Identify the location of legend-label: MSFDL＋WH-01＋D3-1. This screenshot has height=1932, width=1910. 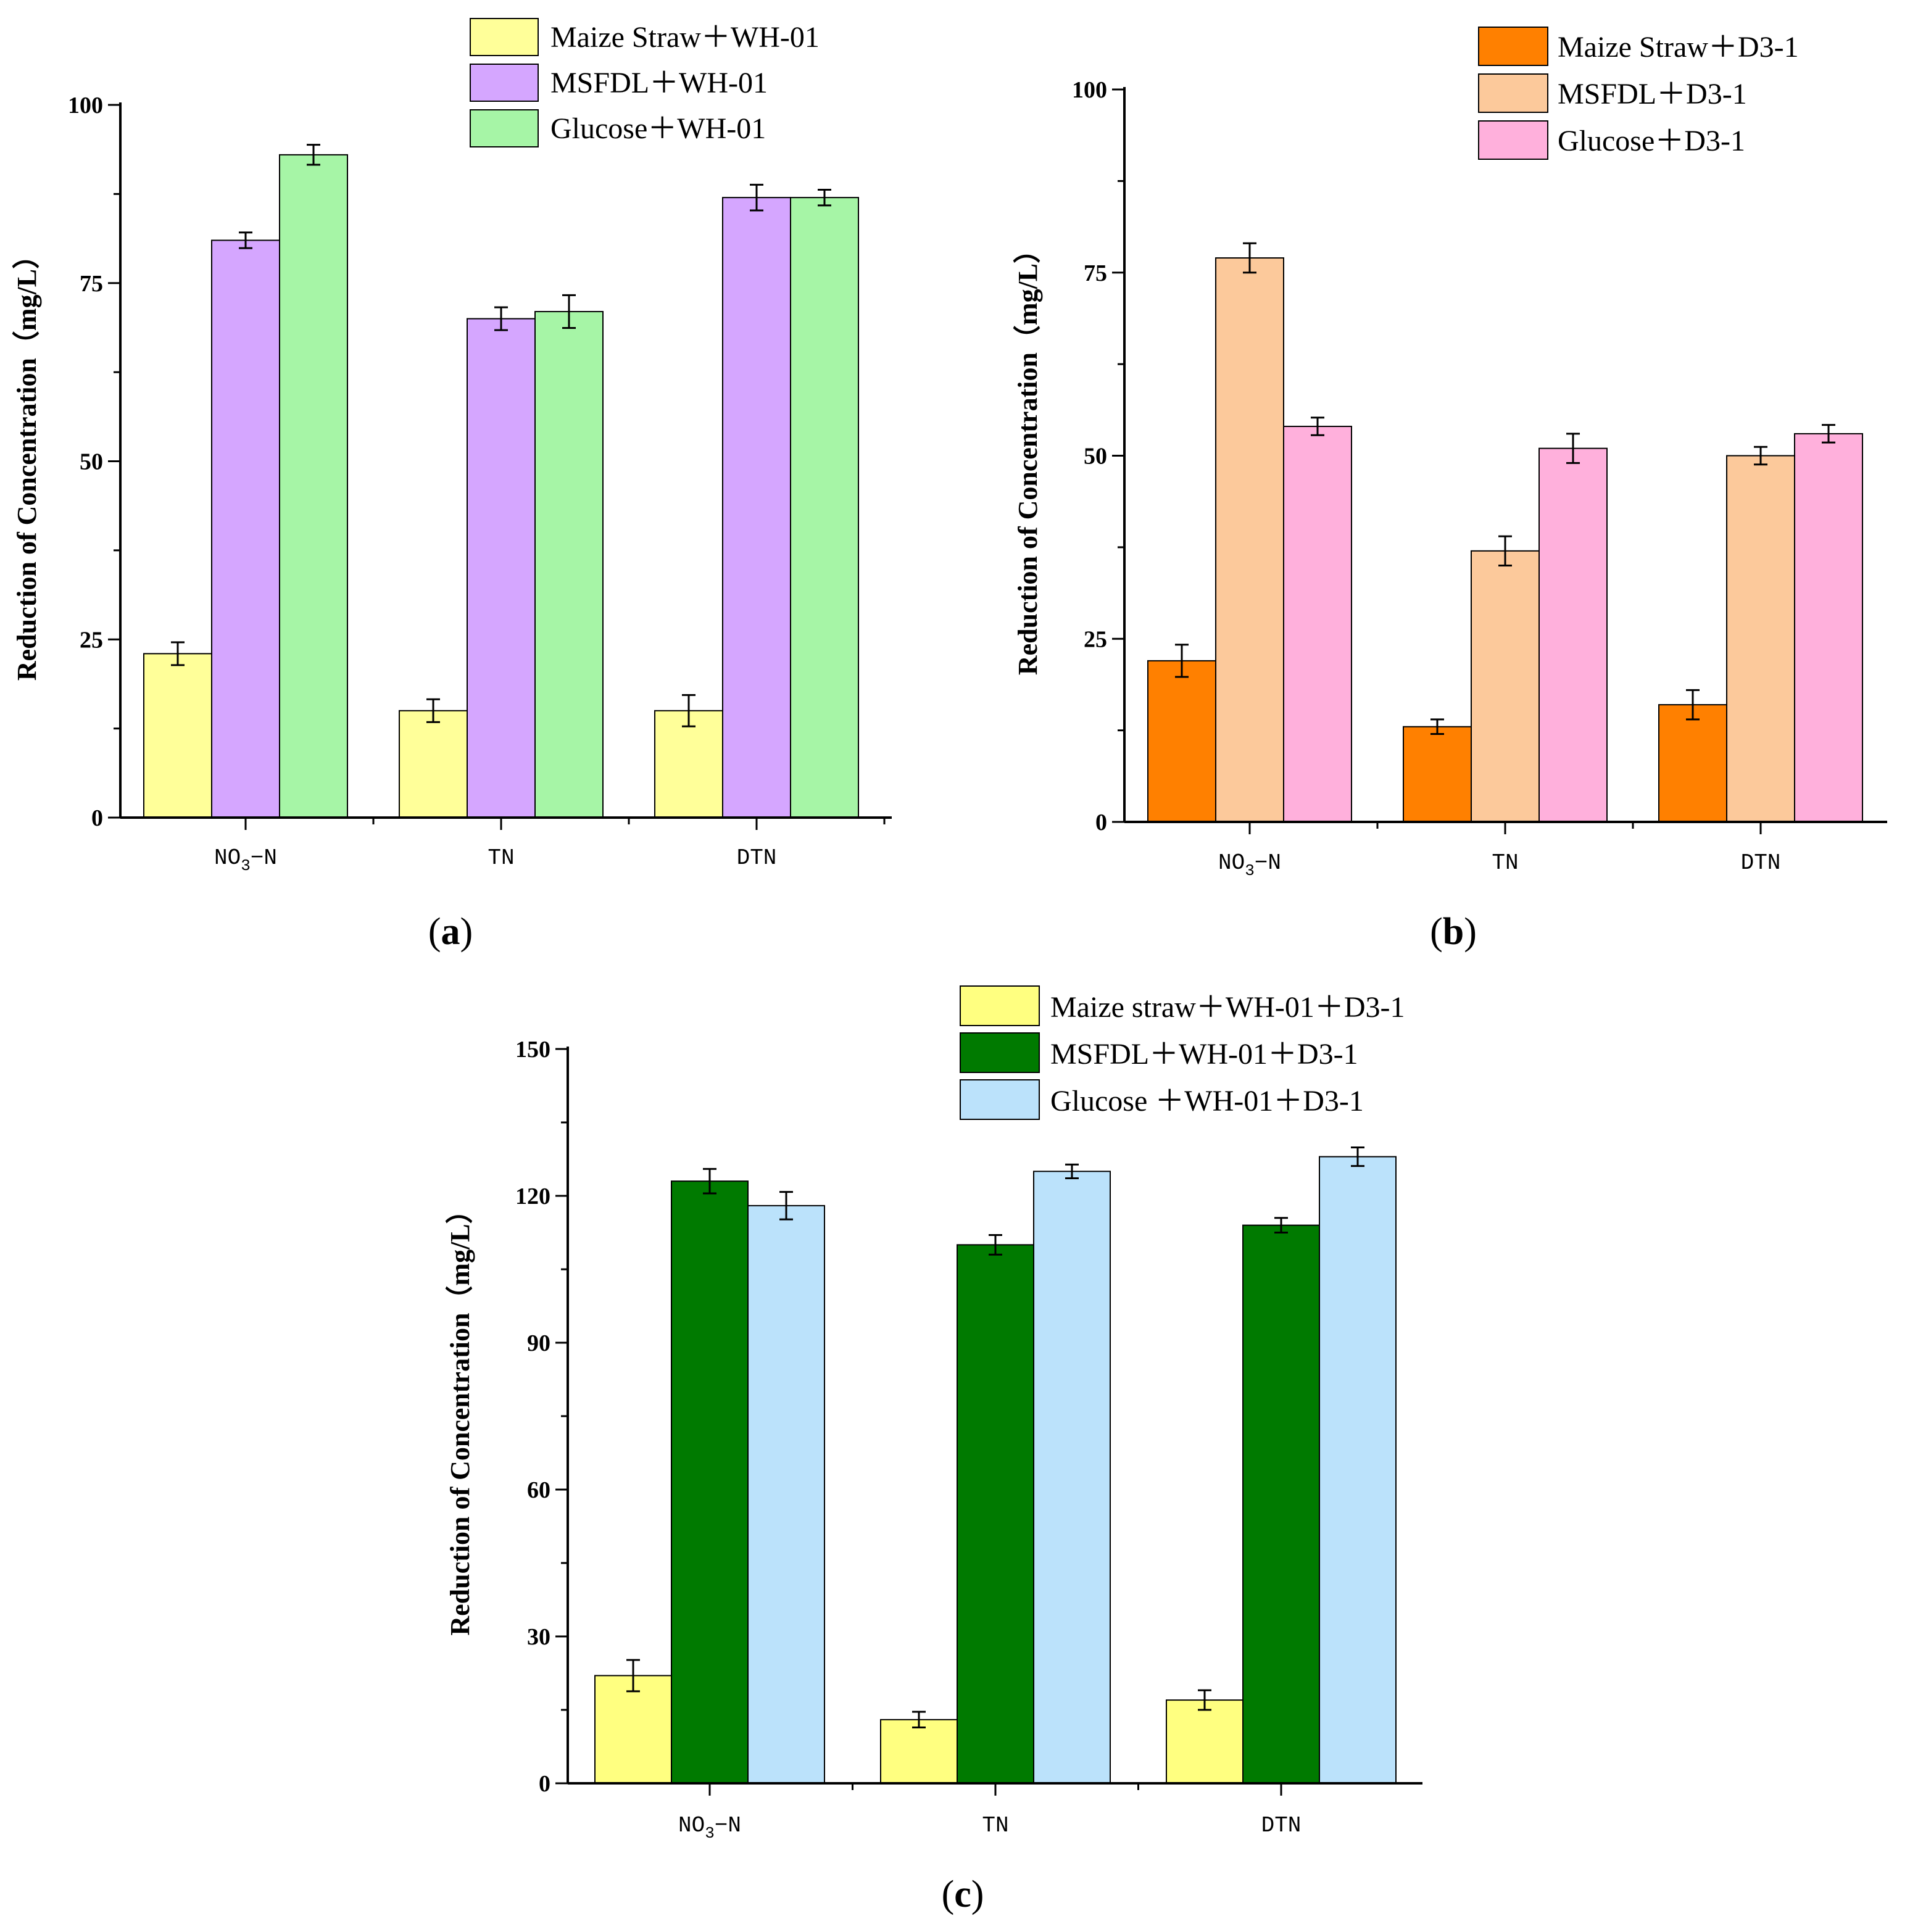
(1204, 1054).